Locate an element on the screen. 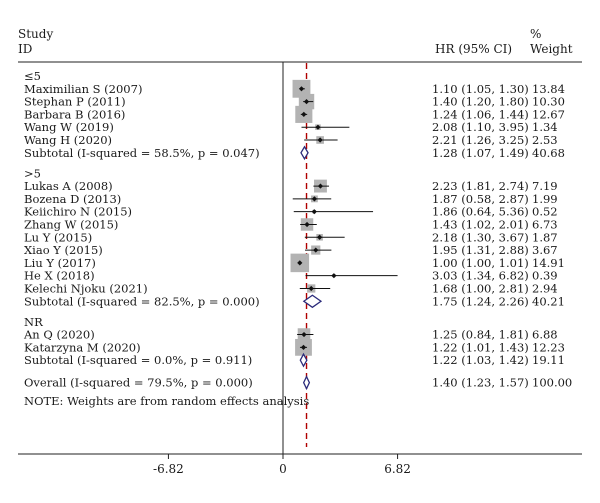 Image resolution: width=600 pixels, height=503 pixels. hr-ci-text: 1.95 (1.31, 2.88) is located at coordinates (480, 250).